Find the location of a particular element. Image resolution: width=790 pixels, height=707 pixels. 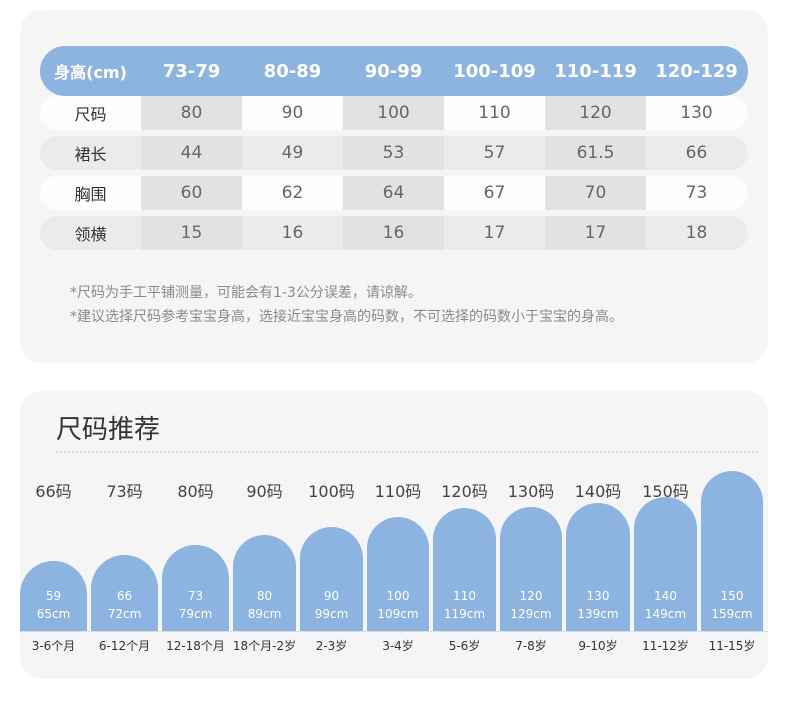

header-label: 身高(cm) is located at coordinates (90, 72).